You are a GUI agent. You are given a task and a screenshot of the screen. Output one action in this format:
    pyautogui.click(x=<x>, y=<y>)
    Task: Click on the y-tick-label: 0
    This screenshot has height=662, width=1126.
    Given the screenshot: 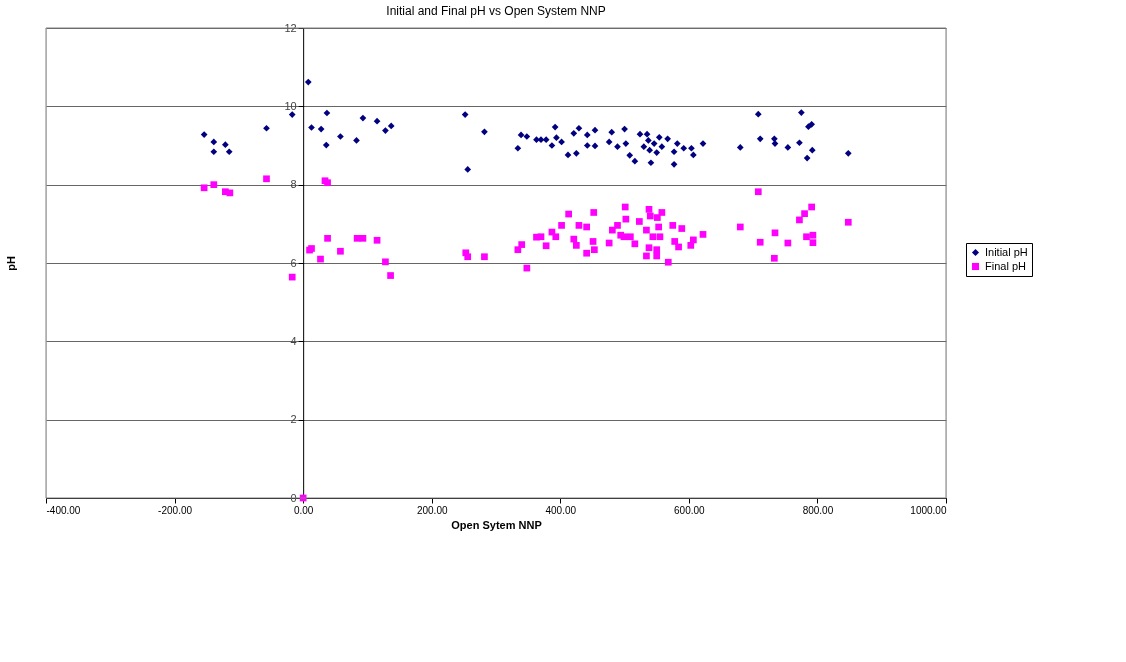 What is the action you would take?
    pyautogui.click(x=293, y=497)
    